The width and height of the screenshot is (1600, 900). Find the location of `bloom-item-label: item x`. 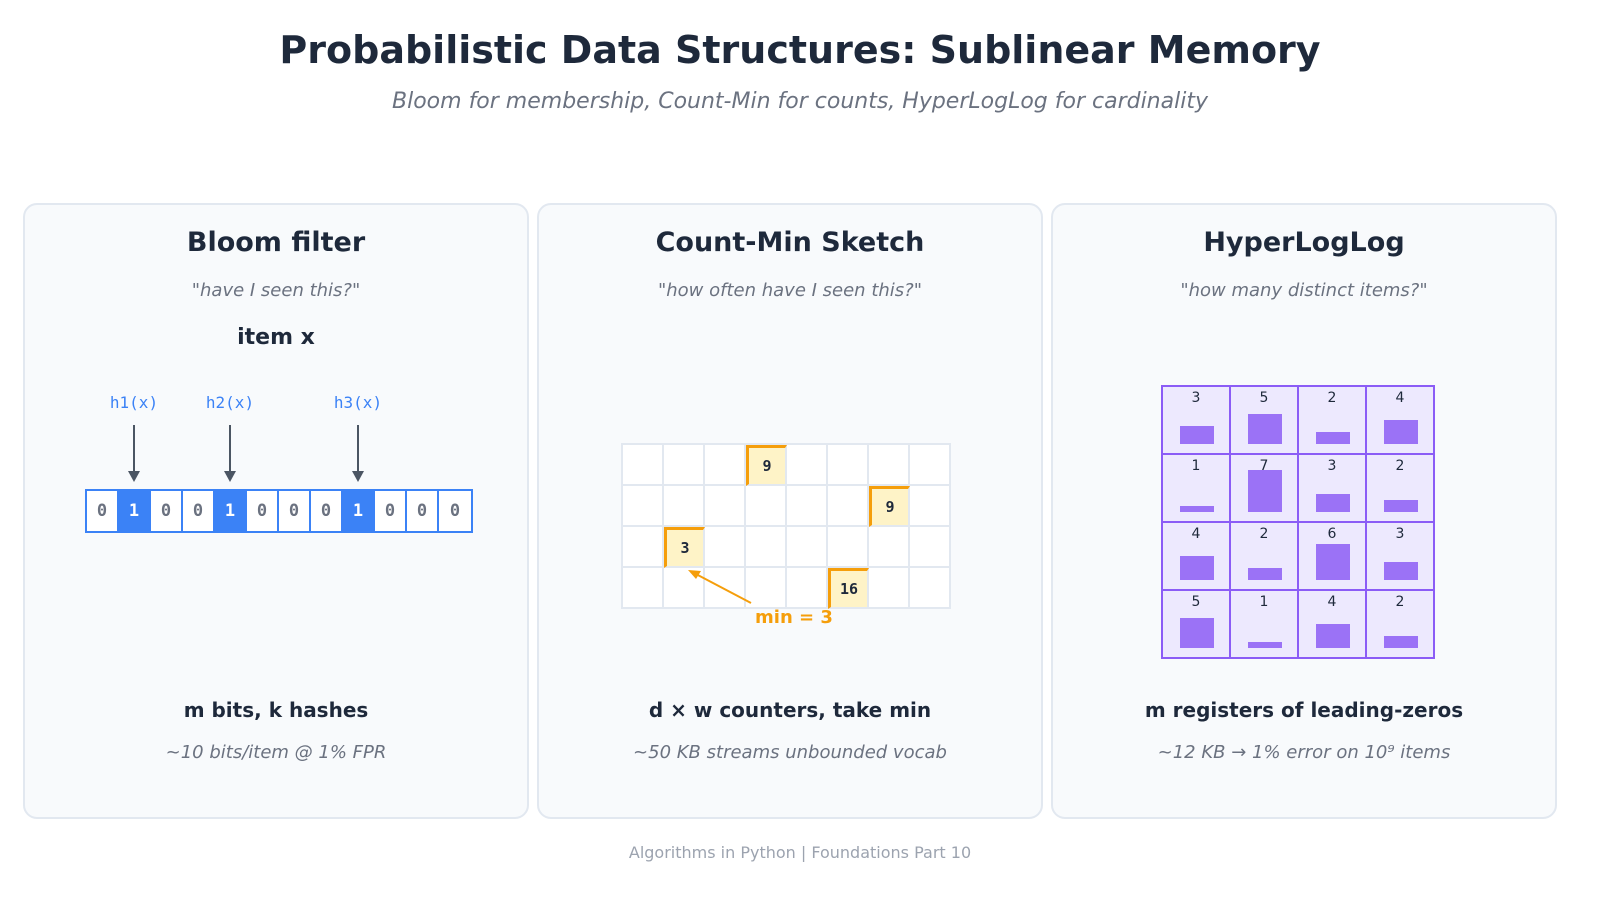

bloom-item-label: item x is located at coordinates (276, 337).